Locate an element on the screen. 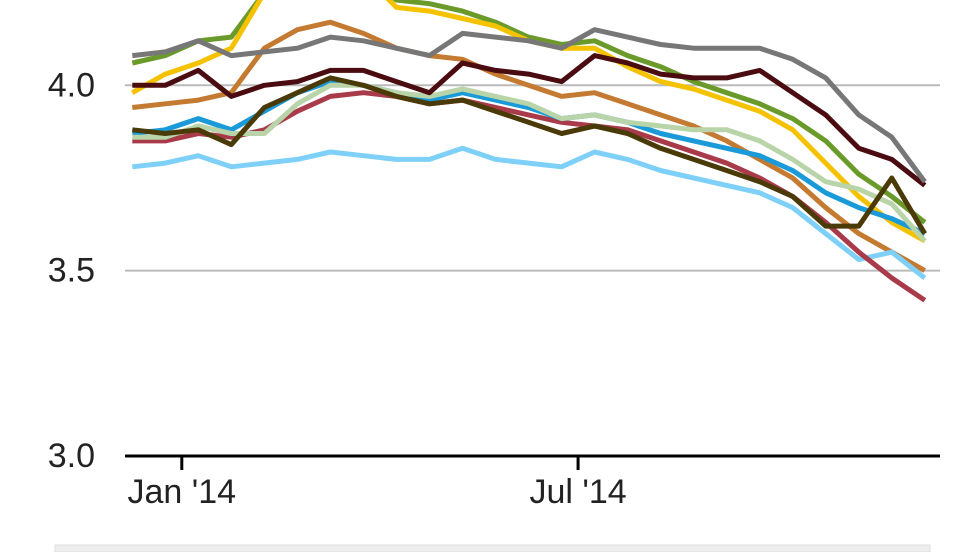 The width and height of the screenshot is (980, 552). x-tick-label: Jan '14 is located at coordinates (182, 492).